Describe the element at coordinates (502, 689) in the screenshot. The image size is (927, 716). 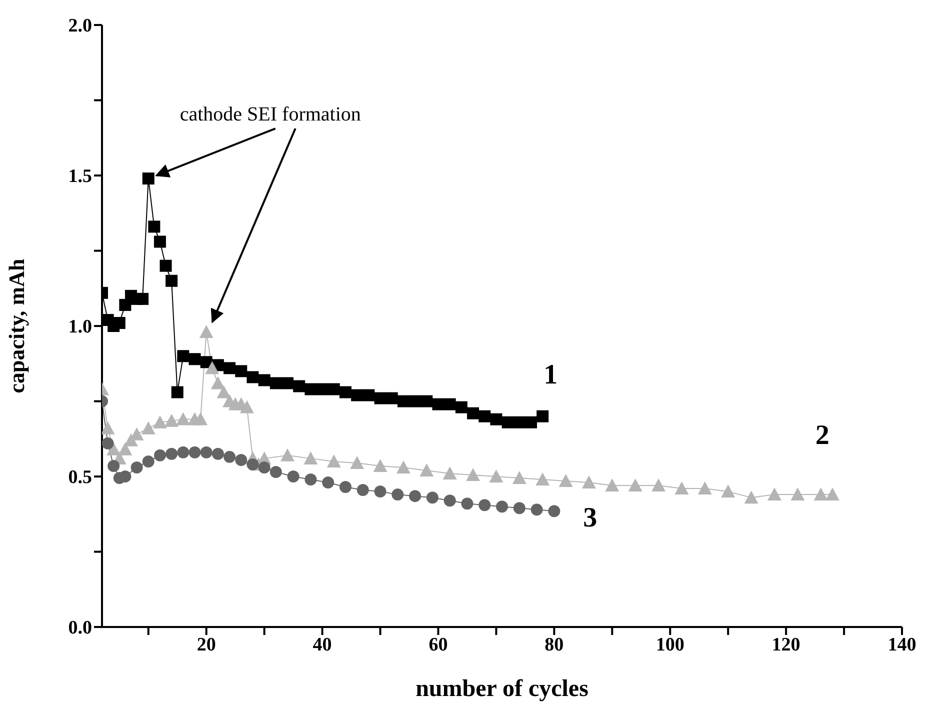
I see `x-axis-title: number of cycles` at that location.